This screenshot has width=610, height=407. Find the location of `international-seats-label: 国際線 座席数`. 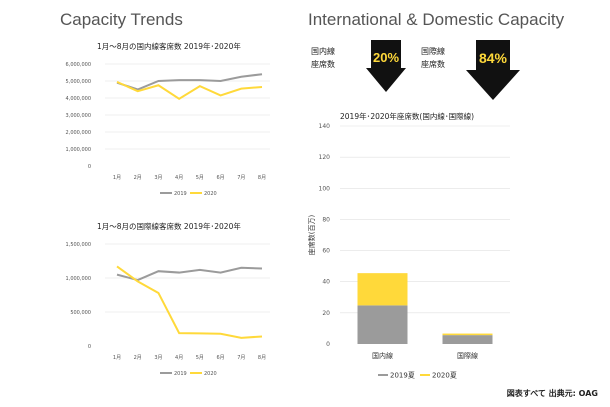

international-seats-label: 国際線 座席数 is located at coordinates (433, 58).